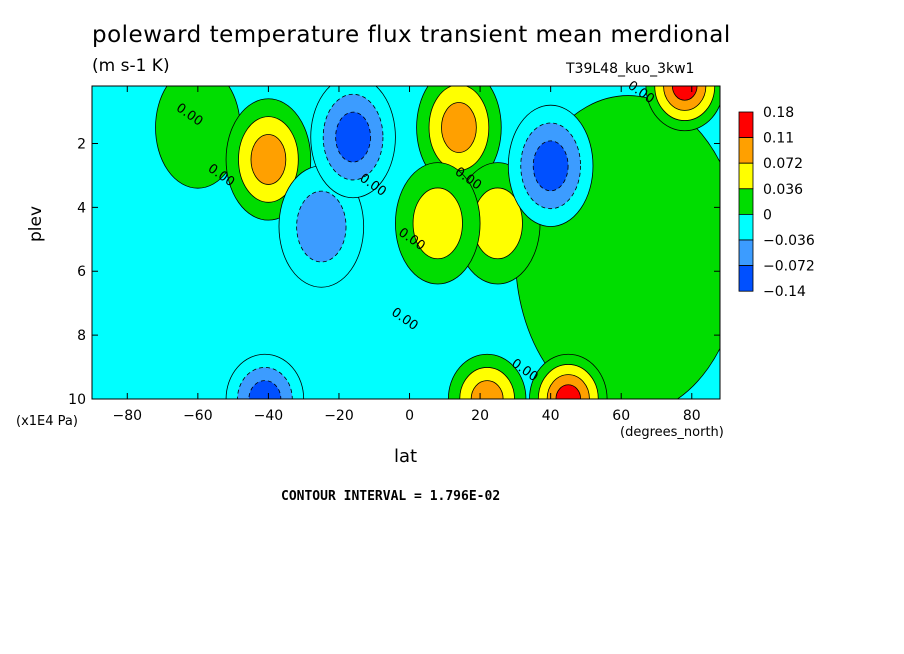 The image size is (904, 654). What do you see at coordinates (409, 416) in the screenshot?
I see `x-tick-label: 0` at bounding box center [409, 416].